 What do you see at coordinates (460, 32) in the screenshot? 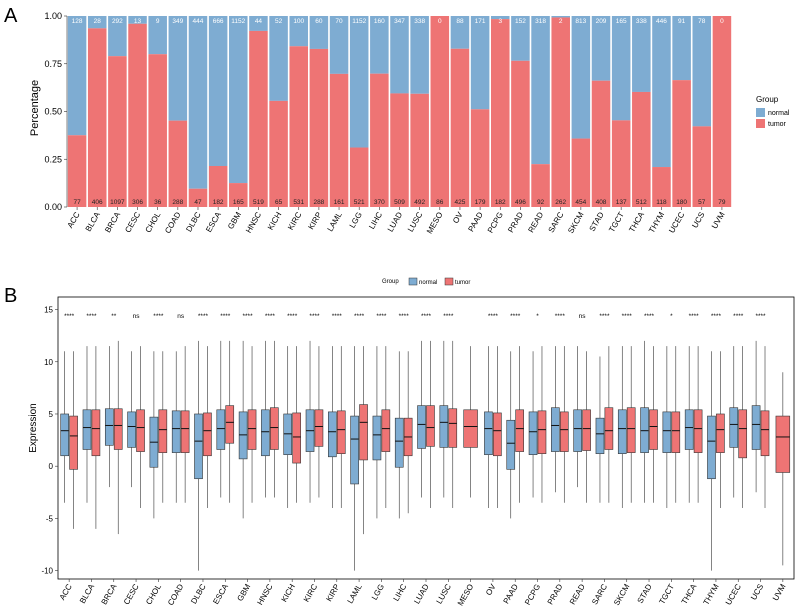
I see `bar-normal-ov` at bounding box center [460, 32].